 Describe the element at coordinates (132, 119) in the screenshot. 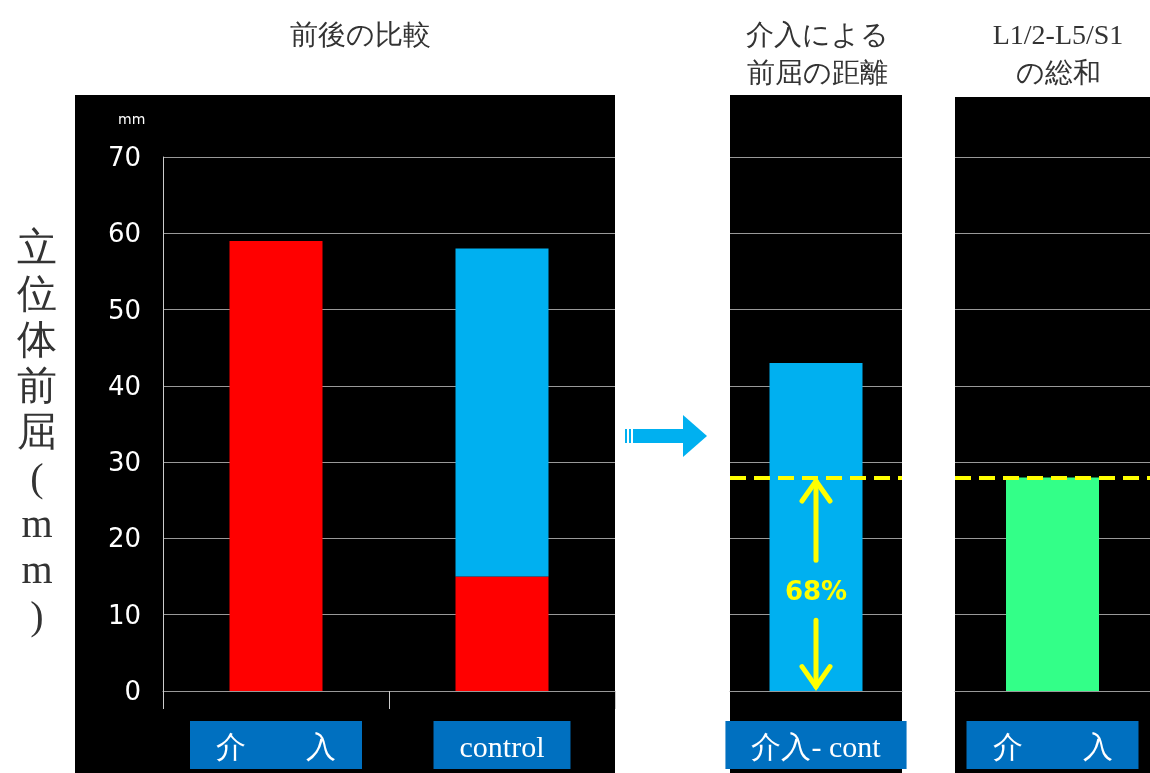

I see `text: mm` at that location.